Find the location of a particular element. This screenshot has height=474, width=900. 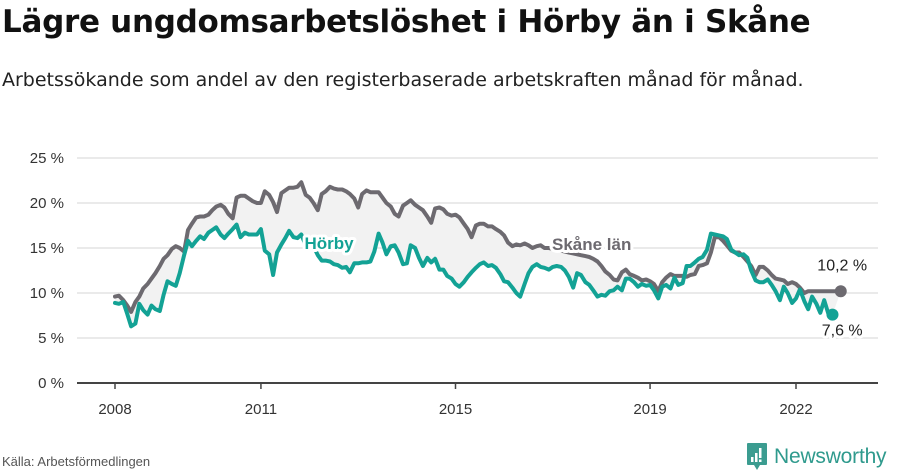

newsworthy-logo: Newsworthy is located at coordinates (816, 457).